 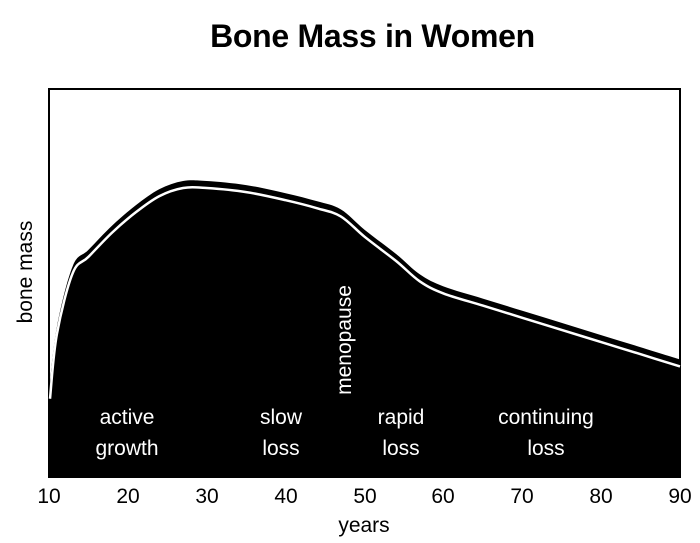 I want to click on x-tick: 60, so click(x=443, y=496).